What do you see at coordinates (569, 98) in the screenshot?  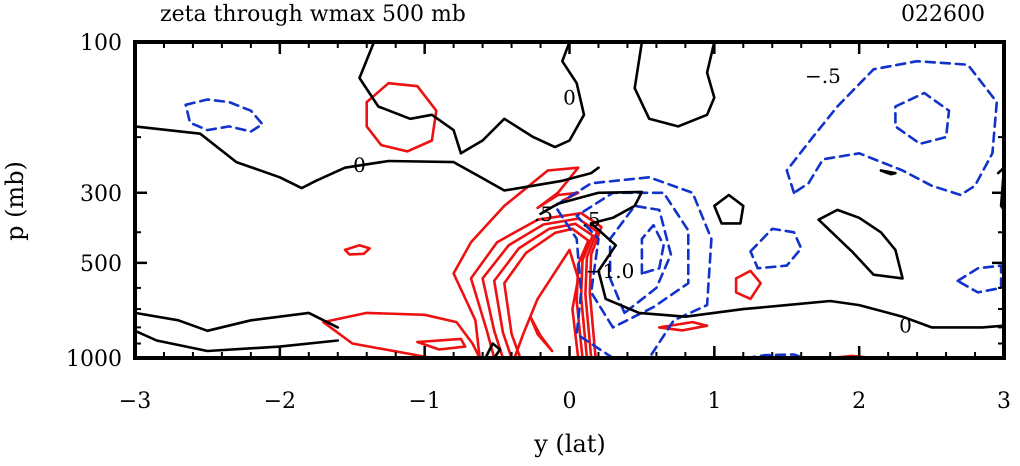 I see `contour-label-0: 0` at bounding box center [569, 98].